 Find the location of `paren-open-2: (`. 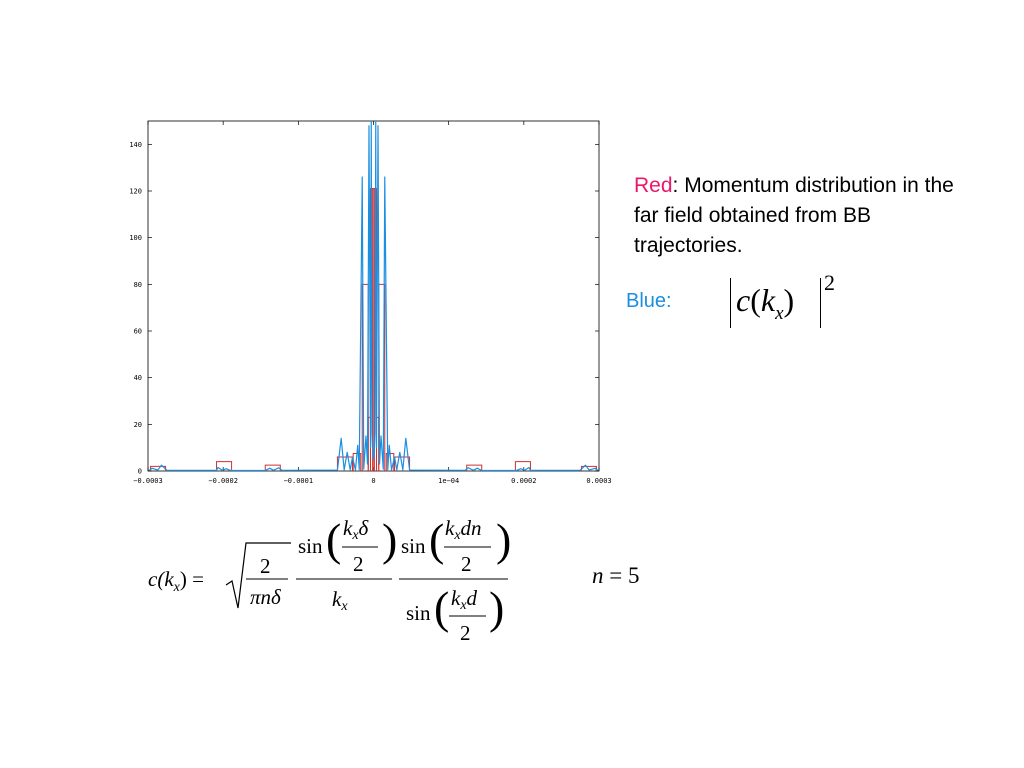

paren-open-2: ( is located at coordinates (436, 539).